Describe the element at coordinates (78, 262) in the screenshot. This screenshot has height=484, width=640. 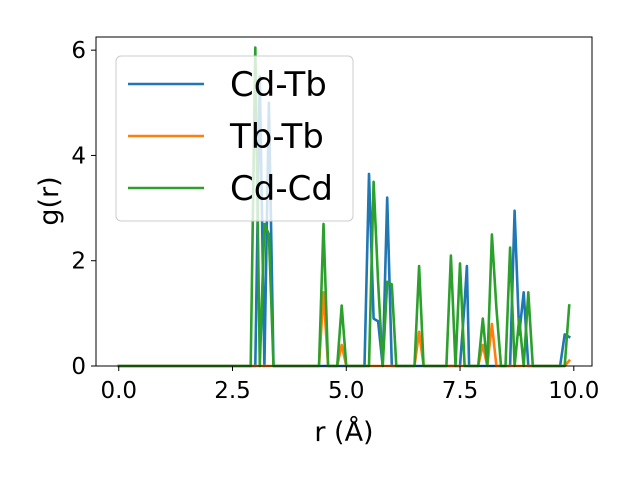
I see `y-tick-label: 2` at that location.